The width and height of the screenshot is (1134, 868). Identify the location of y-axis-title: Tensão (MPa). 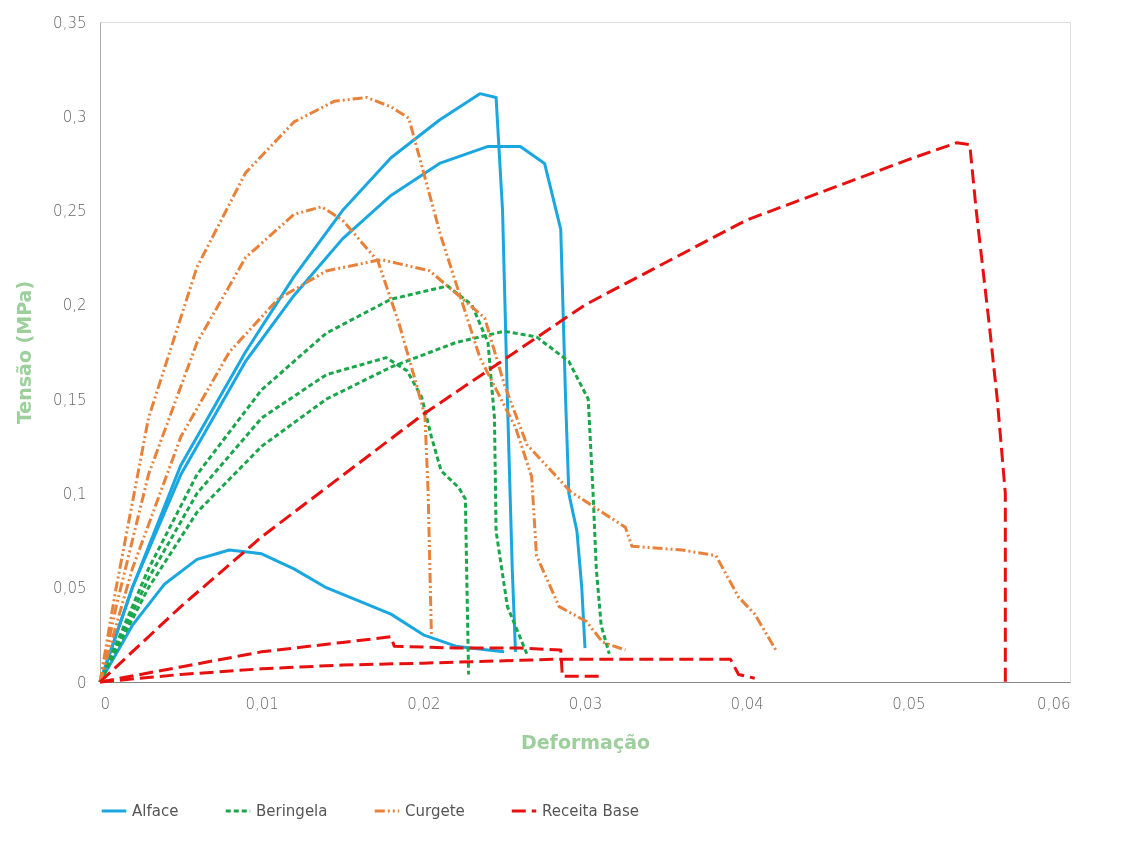
(24, 352).